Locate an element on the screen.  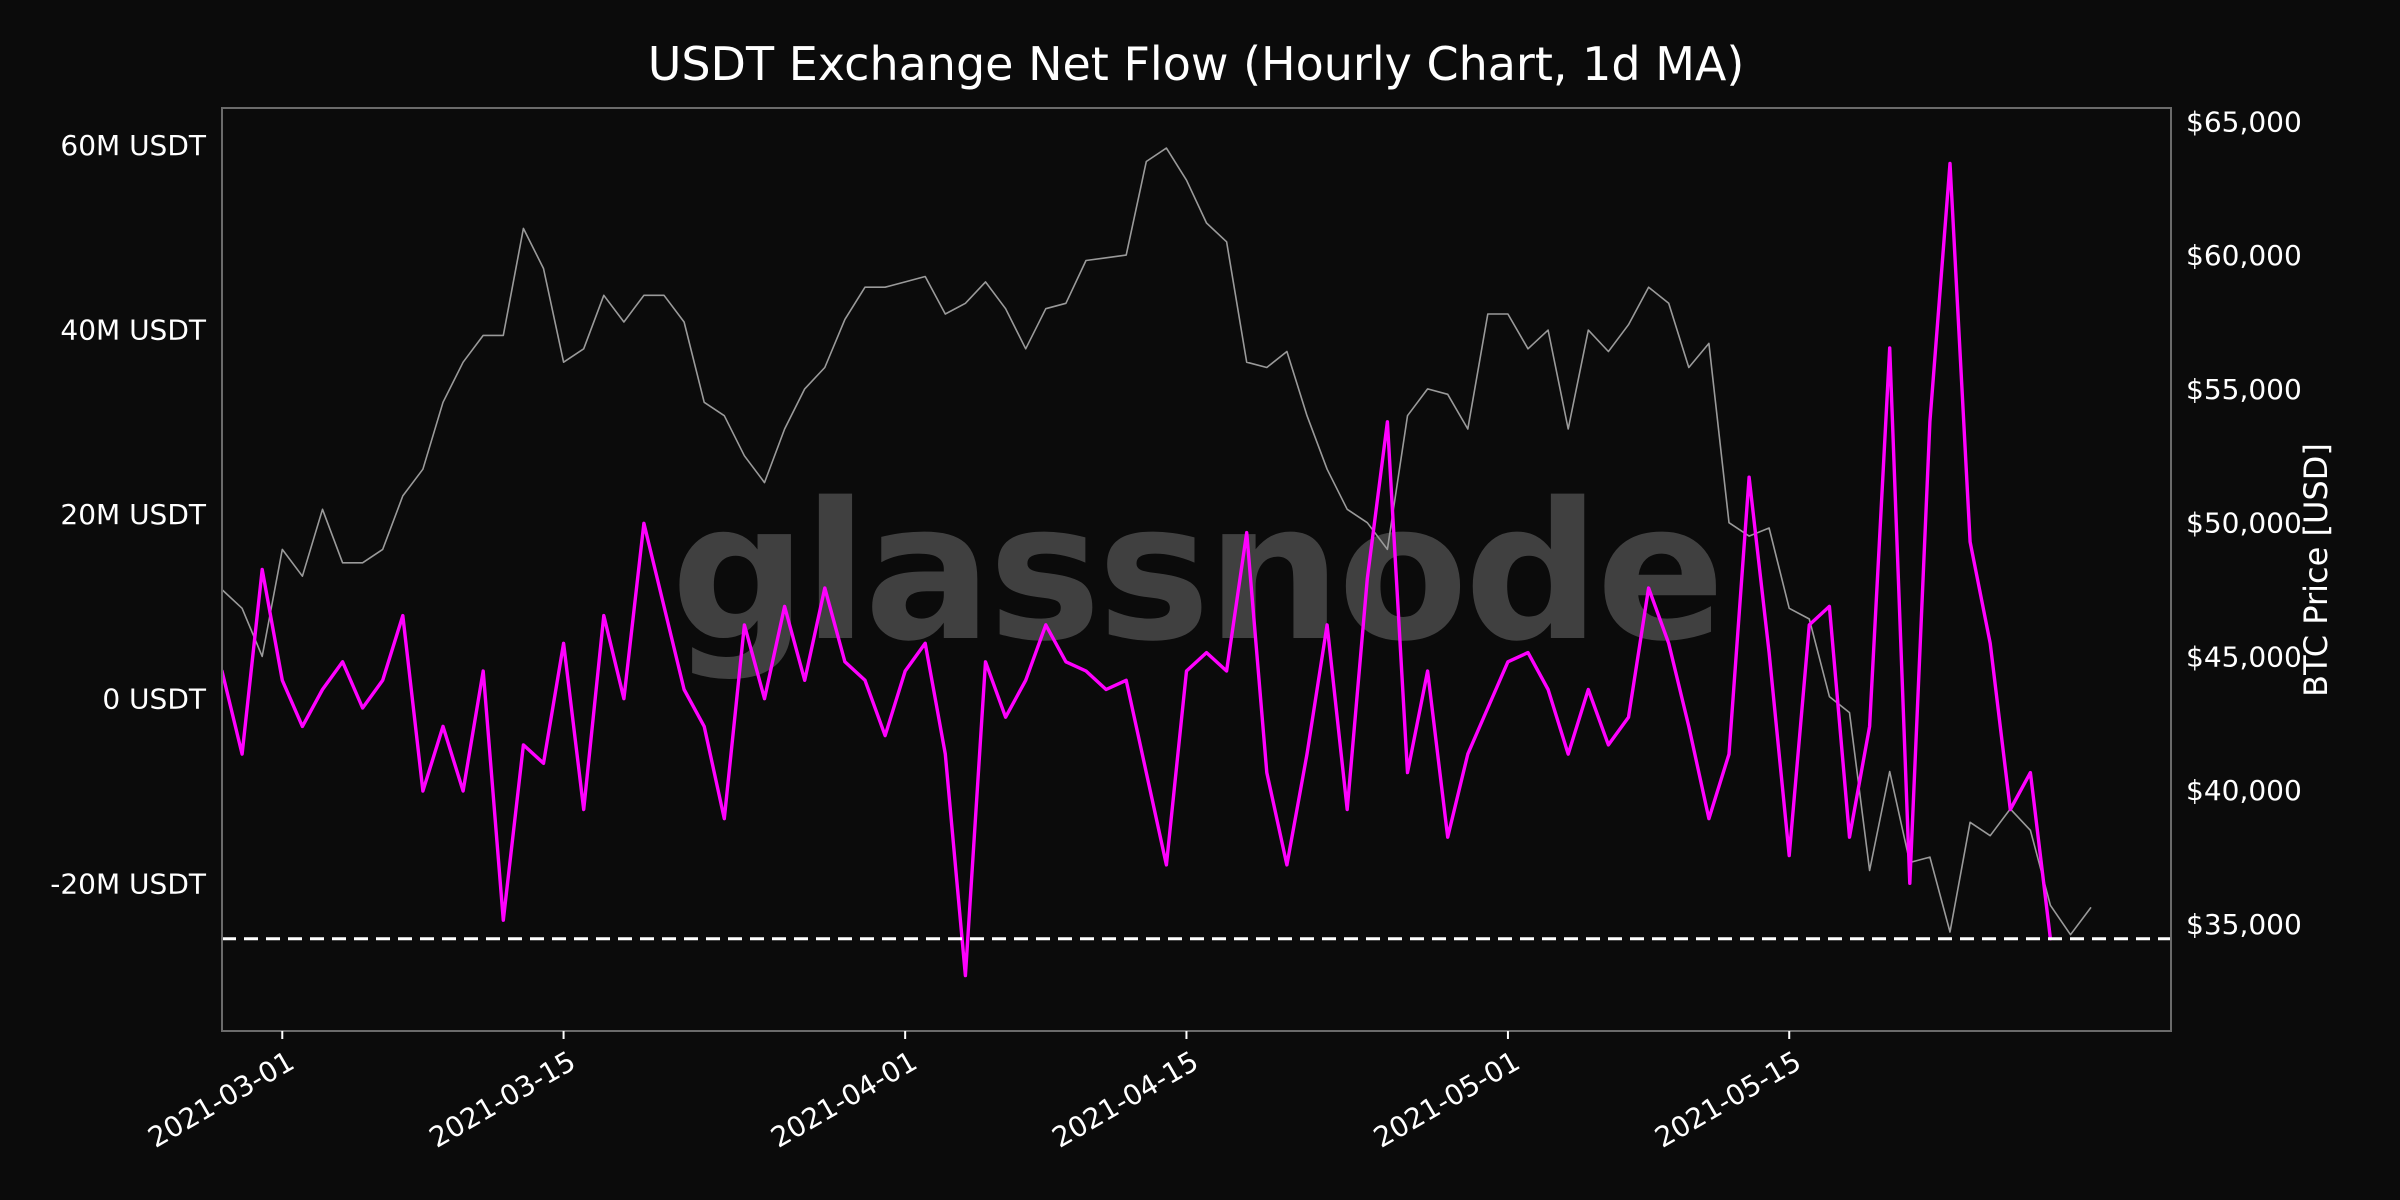
left-tick-label: 0 USDT is located at coordinates (154, 699).